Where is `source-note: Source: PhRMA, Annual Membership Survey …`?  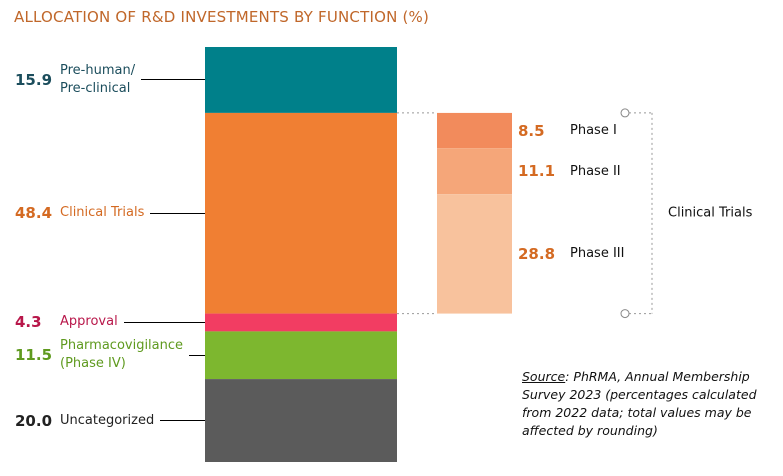
source-note: Source: PhRMA, Annual Membership Survey … is located at coordinates (647, 404).